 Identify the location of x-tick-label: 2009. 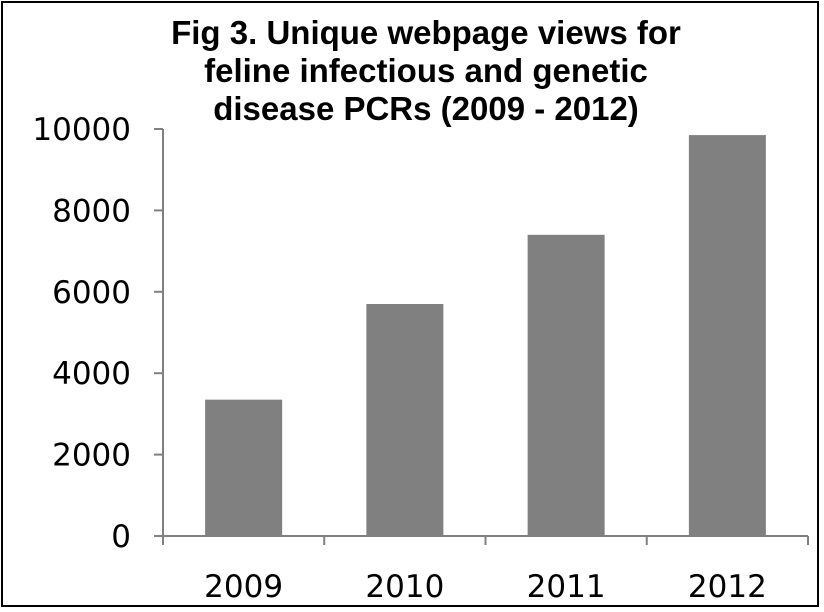
(243, 587).